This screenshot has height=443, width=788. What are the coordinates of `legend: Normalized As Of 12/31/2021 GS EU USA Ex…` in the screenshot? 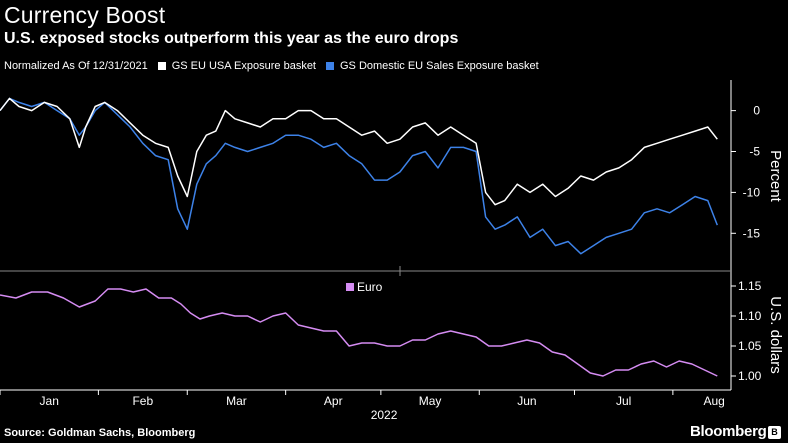 It's located at (271, 66).